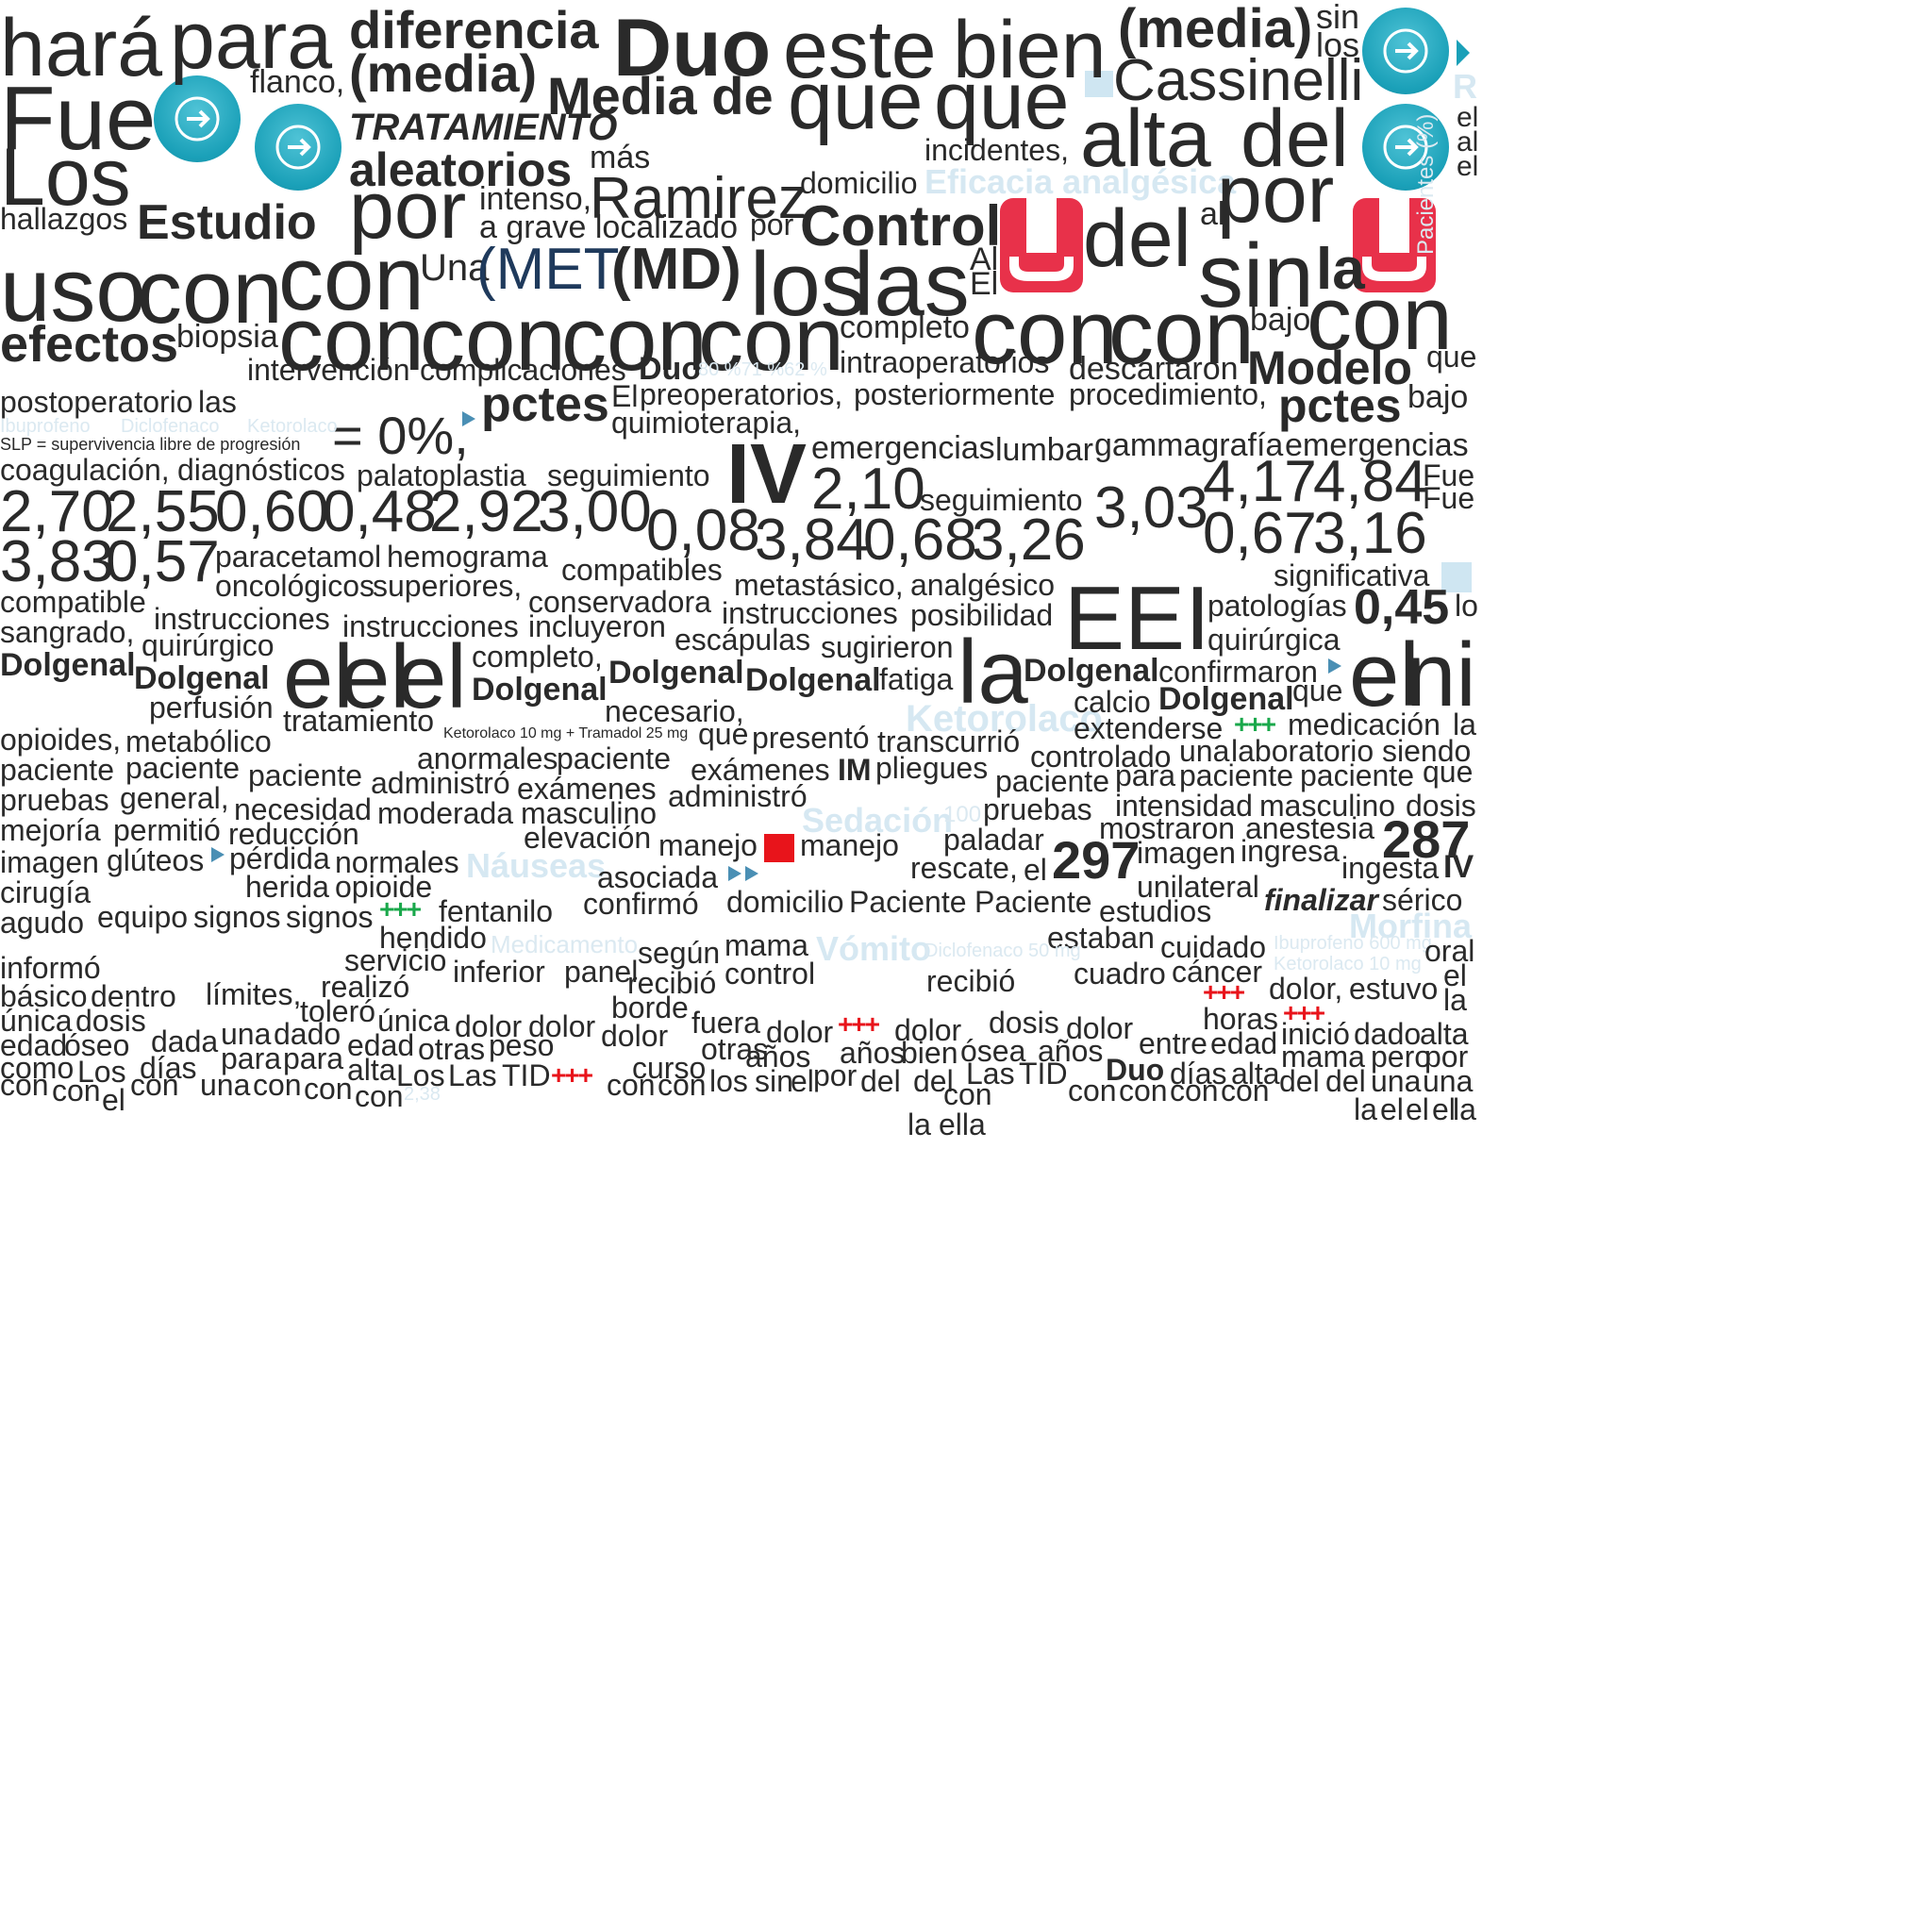  Describe the element at coordinates (601, 972) in the screenshot. I see `collage-word: panel` at that location.